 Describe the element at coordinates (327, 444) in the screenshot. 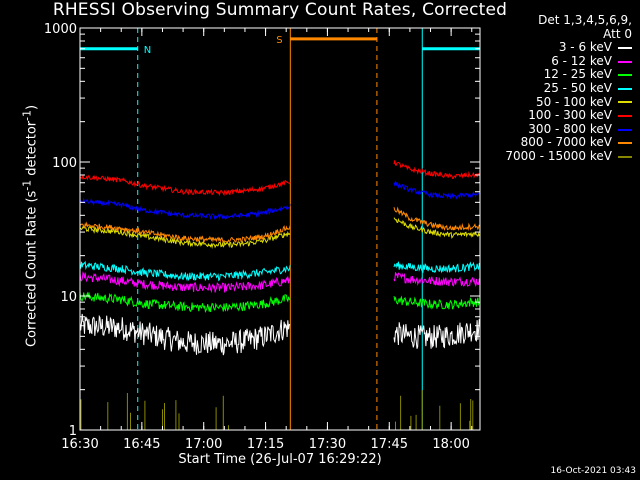

I see `x-tick-label: 17:30` at that location.